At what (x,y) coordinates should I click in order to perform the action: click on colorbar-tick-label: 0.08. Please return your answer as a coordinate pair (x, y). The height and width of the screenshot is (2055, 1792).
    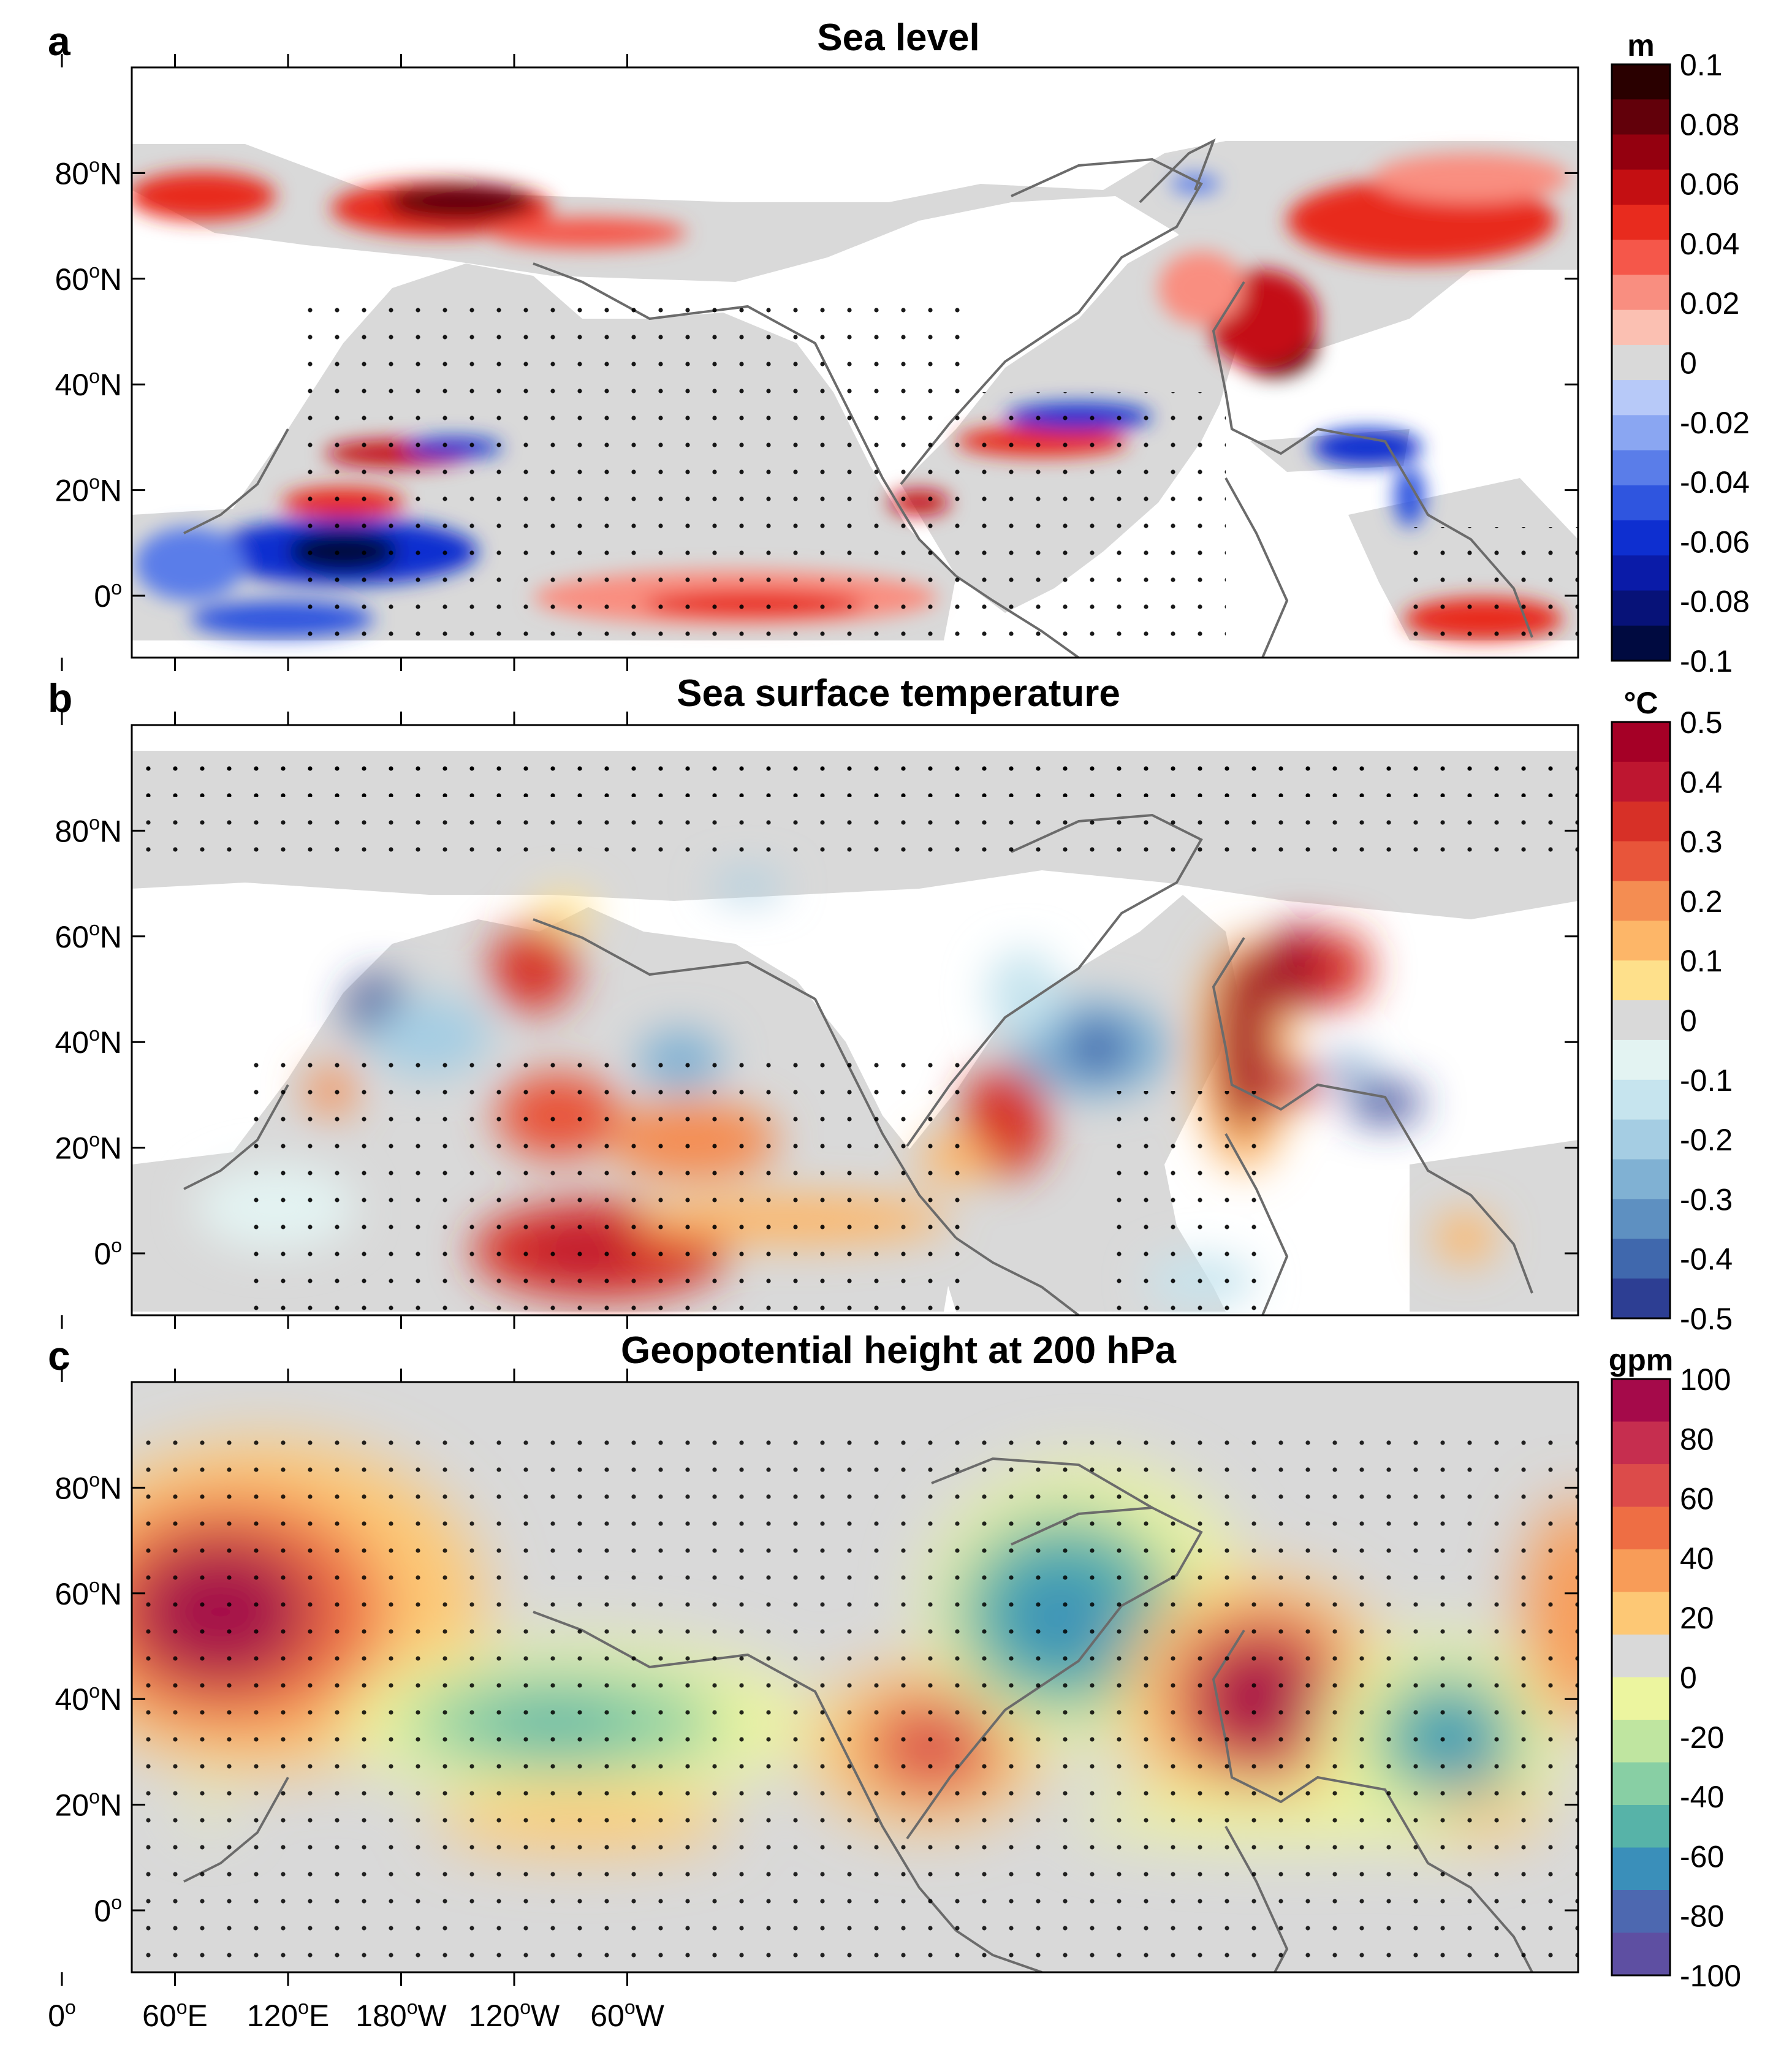
    Looking at the image, I should click on (1709, 124).